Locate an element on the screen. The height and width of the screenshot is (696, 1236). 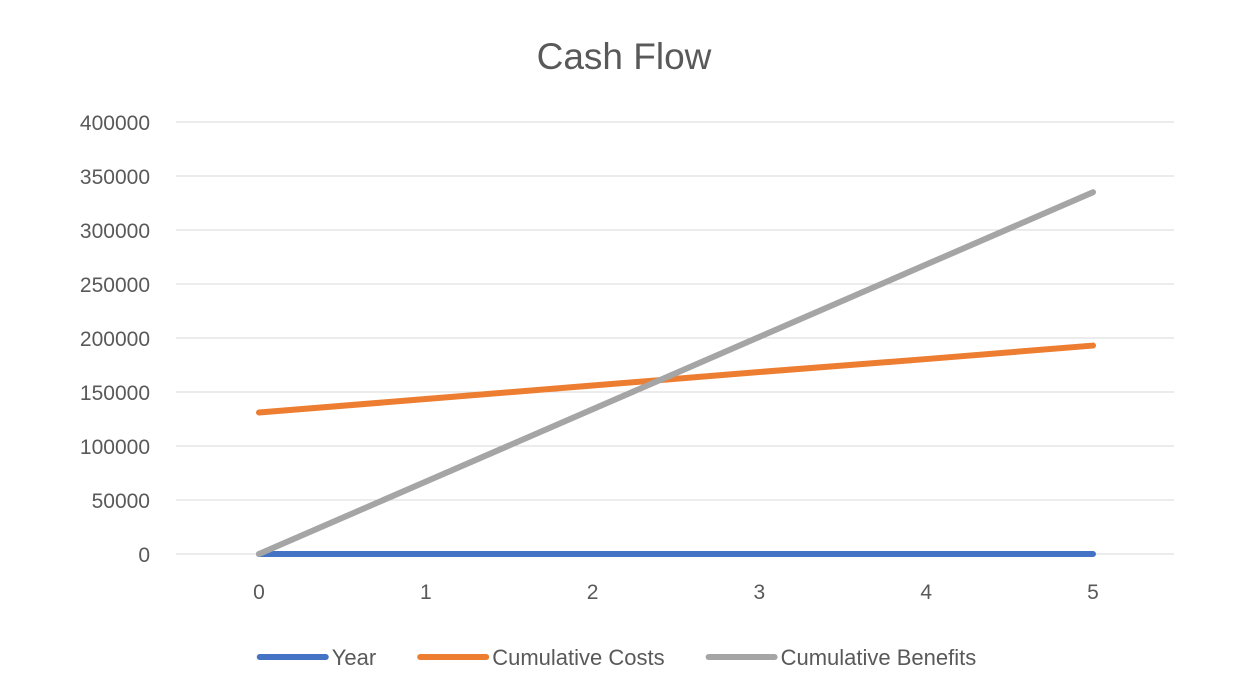
x-tick-label: 5 is located at coordinates (1093, 592).